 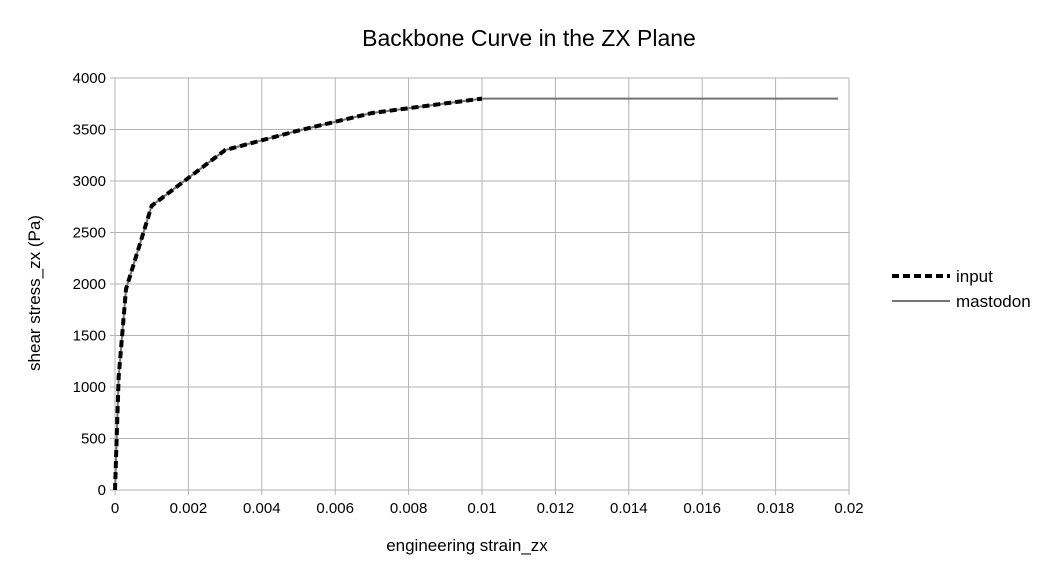 What do you see at coordinates (102, 490) in the screenshot?
I see `y-tick-label: 0` at bounding box center [102, 490].